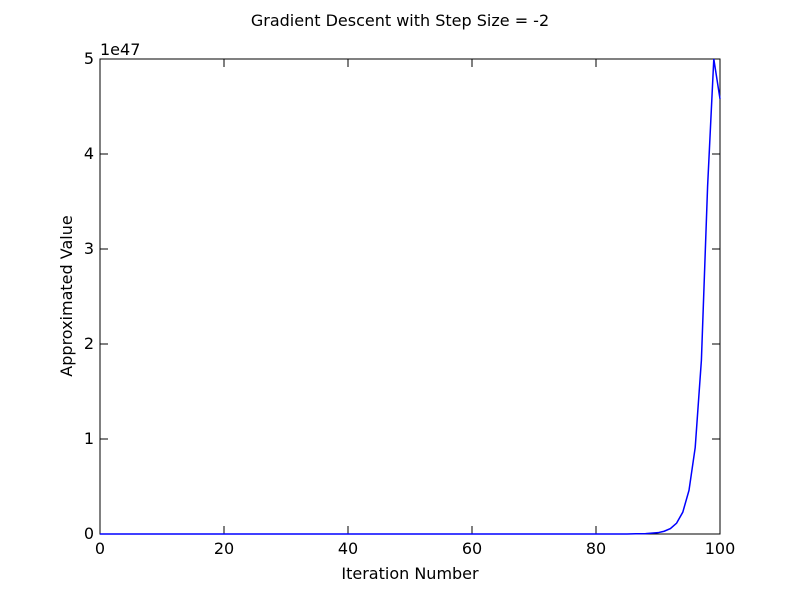 The height and width of the screenshot is (593, 800). What do you see at coordinates (224, 548) in the screenshot?
I see `x-tick-label: 20` at bounding box center [224, 548].